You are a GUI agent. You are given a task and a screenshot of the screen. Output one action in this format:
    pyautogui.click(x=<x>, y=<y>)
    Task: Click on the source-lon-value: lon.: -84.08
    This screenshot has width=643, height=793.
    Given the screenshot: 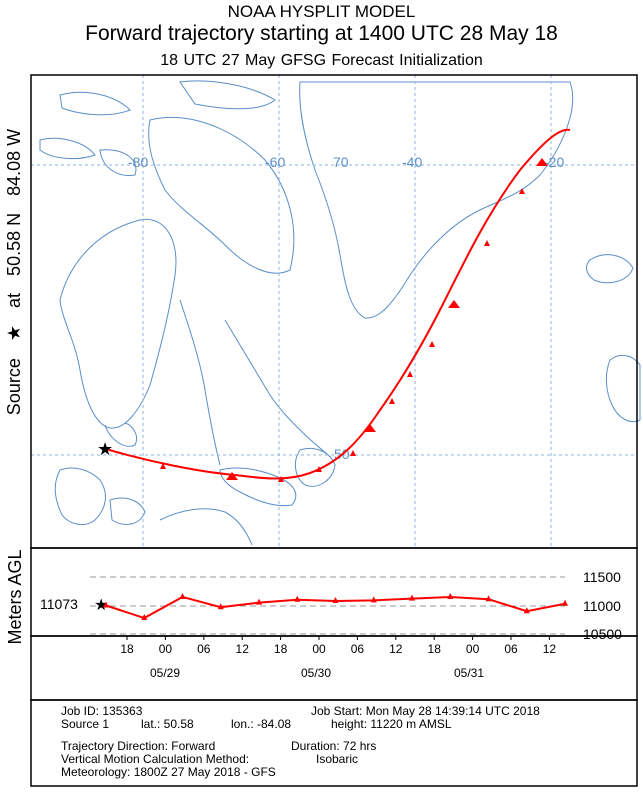 What is the action you would take?
    pyautogui.click(x=261, y=724)
    